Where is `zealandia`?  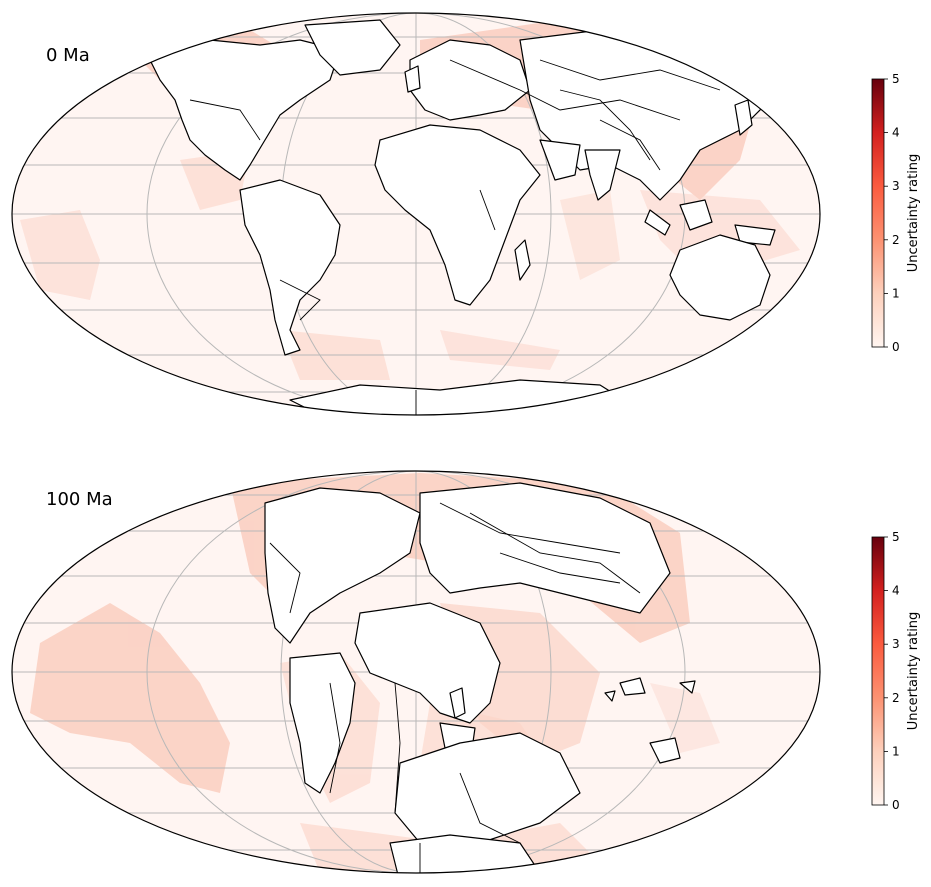 zealandia is located at coordinates (665, 750).